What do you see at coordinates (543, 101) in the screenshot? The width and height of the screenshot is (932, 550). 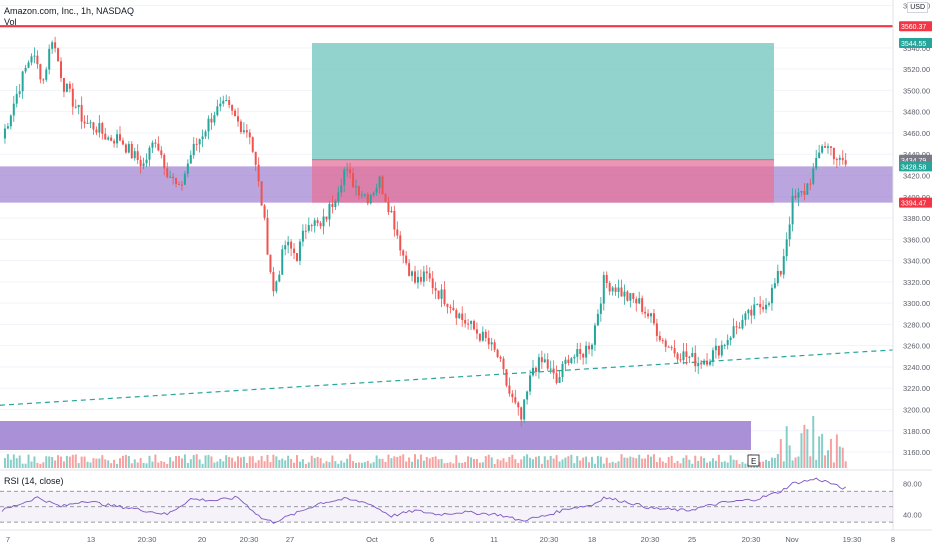 I see `position-target-zone` at bounding box center [543, 101].